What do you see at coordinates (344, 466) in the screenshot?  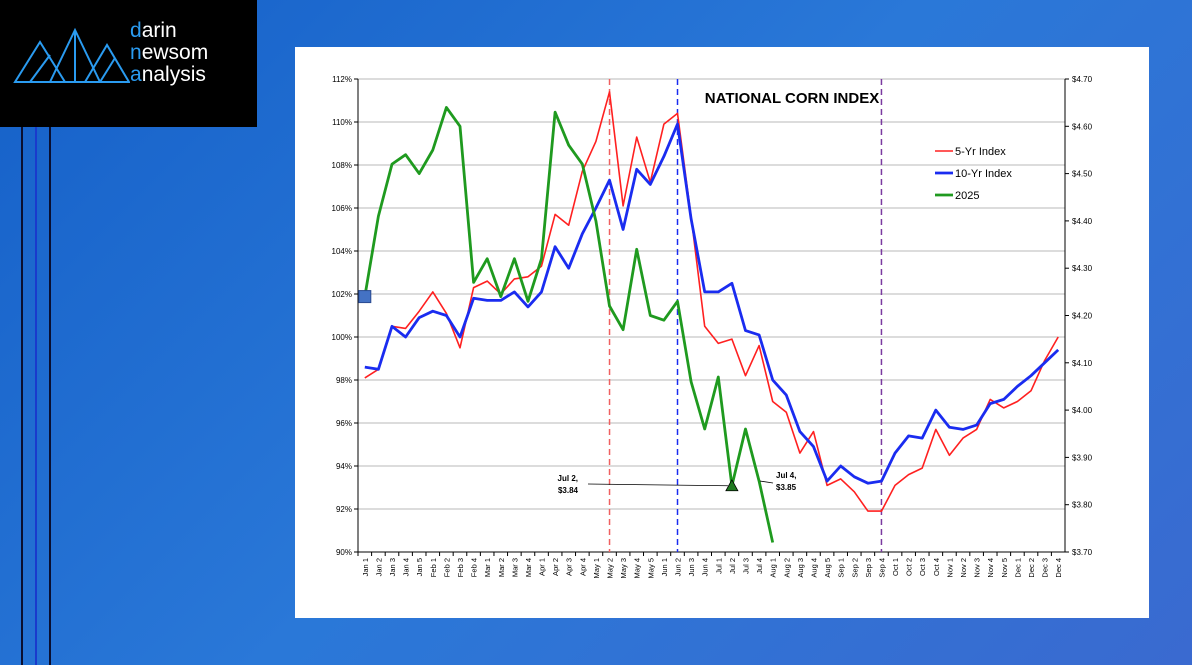 I see `y-tick-label: 94%` at bounding box center [344, 466].